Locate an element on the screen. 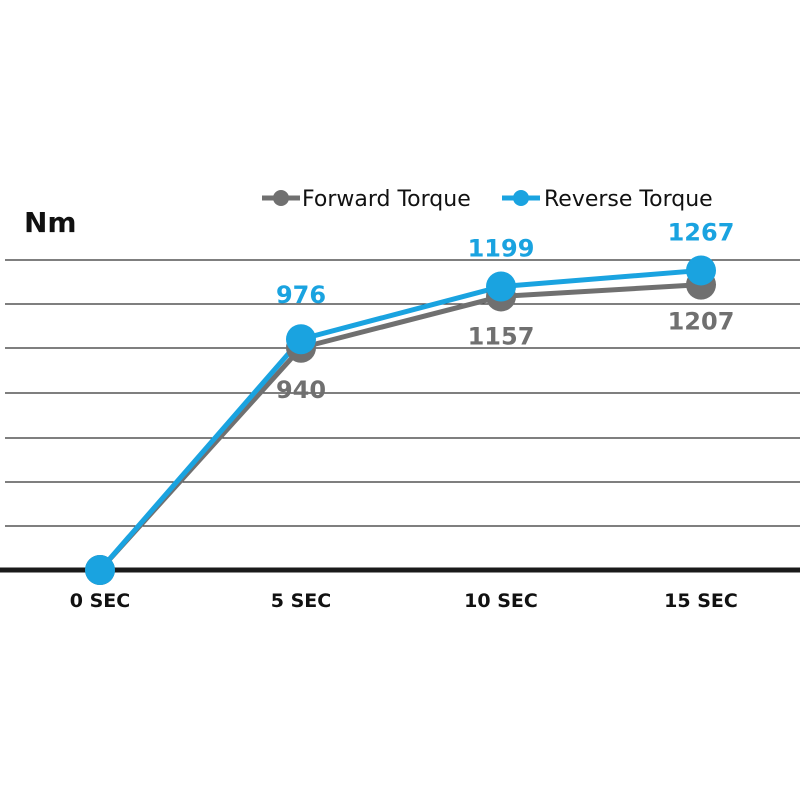 This screenshot has width=800, height=800. data-label: 1199 is located at coordinates (501, 249).